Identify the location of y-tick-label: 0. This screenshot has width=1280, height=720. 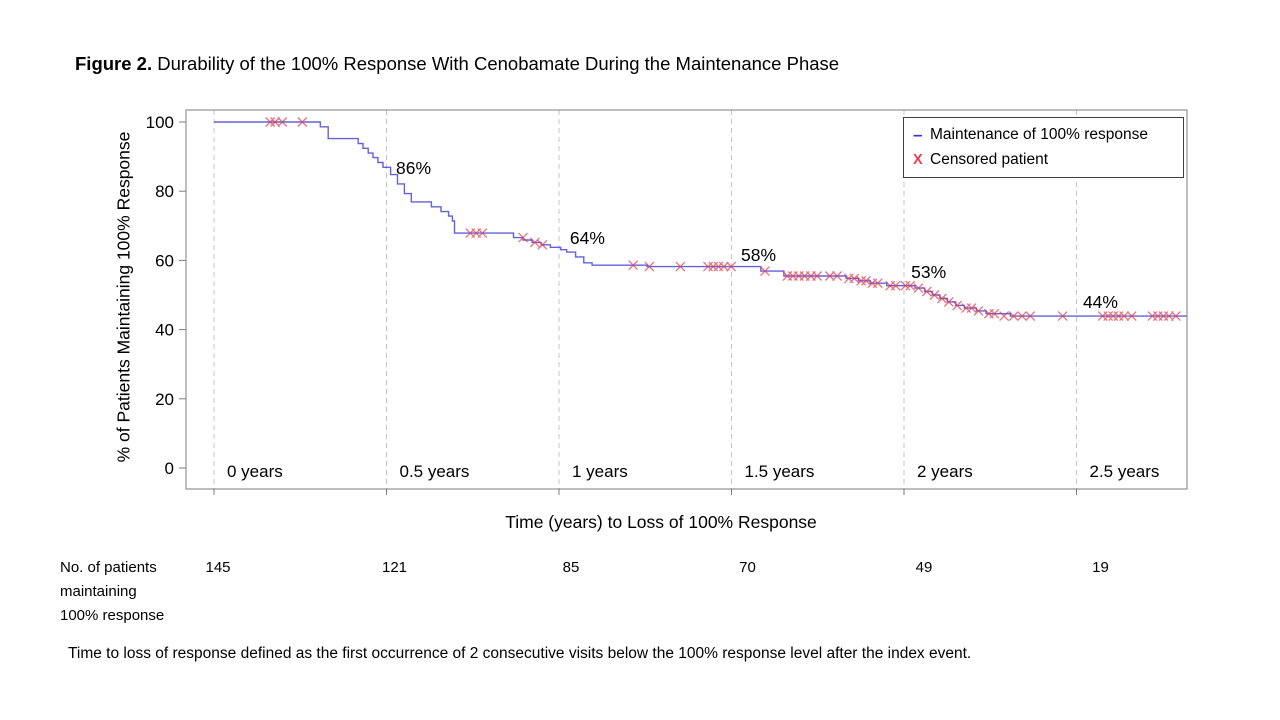
(169, 468).